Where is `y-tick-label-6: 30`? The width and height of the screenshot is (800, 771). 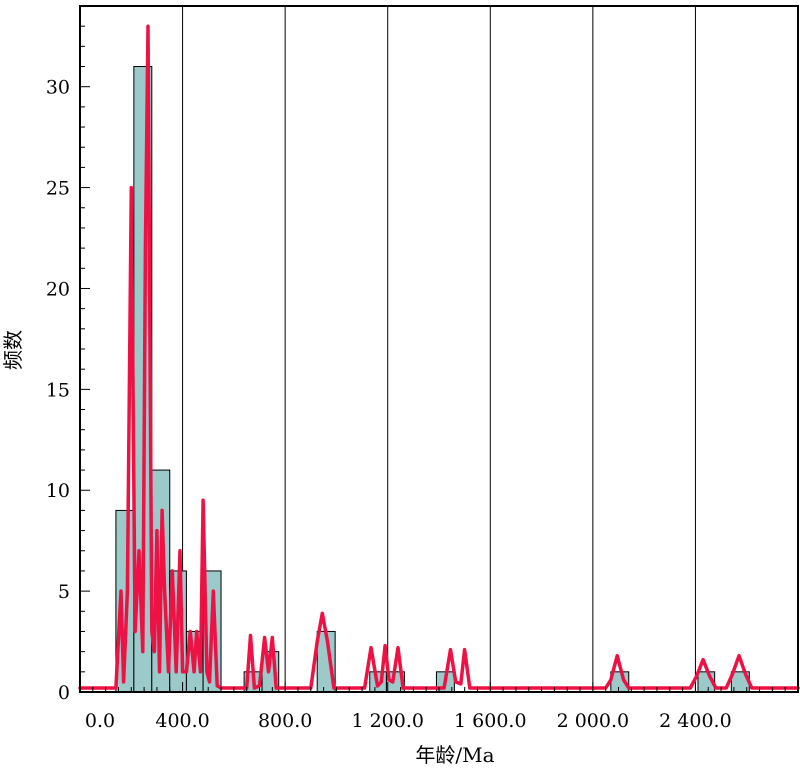
y-tick-label-6: 30 is located at coordinates (58, 88).